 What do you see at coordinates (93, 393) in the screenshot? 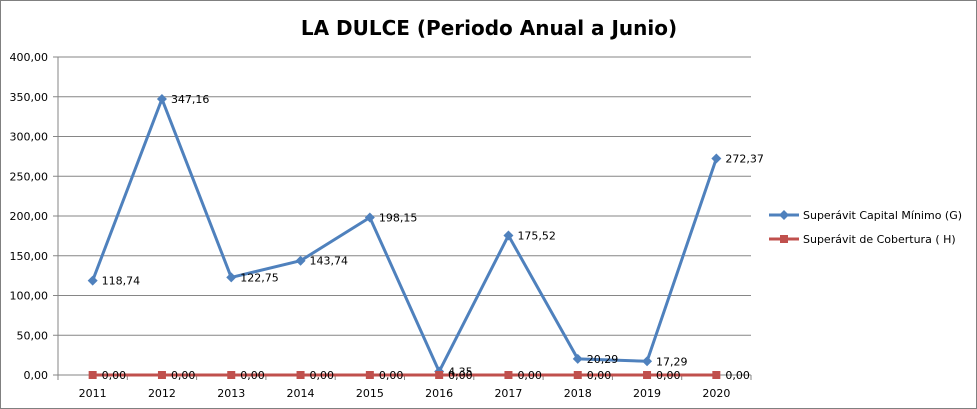
I see `x-tick-label: 2011` at bounding box center [93, 393].